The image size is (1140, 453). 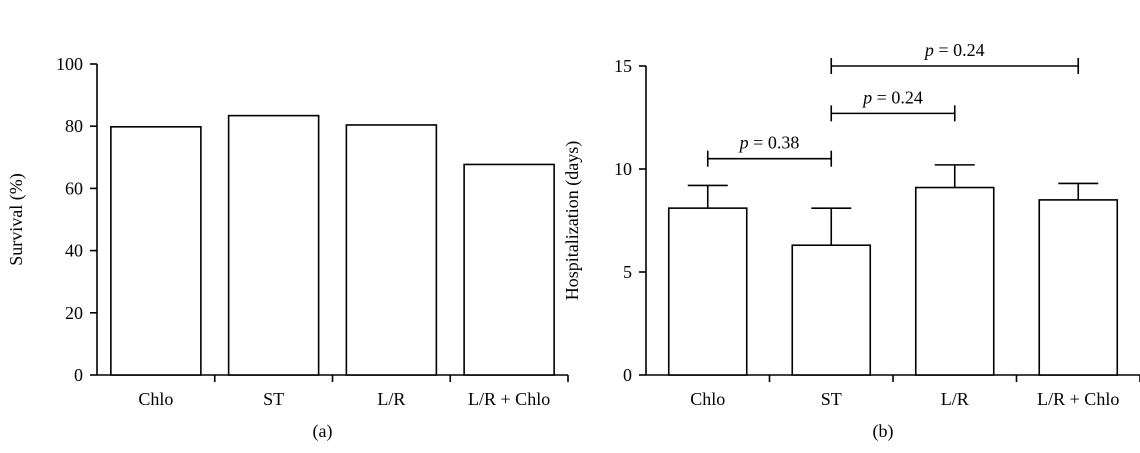 I want to click on p-value-label: p = 0.38, so click(x=769, y=143).